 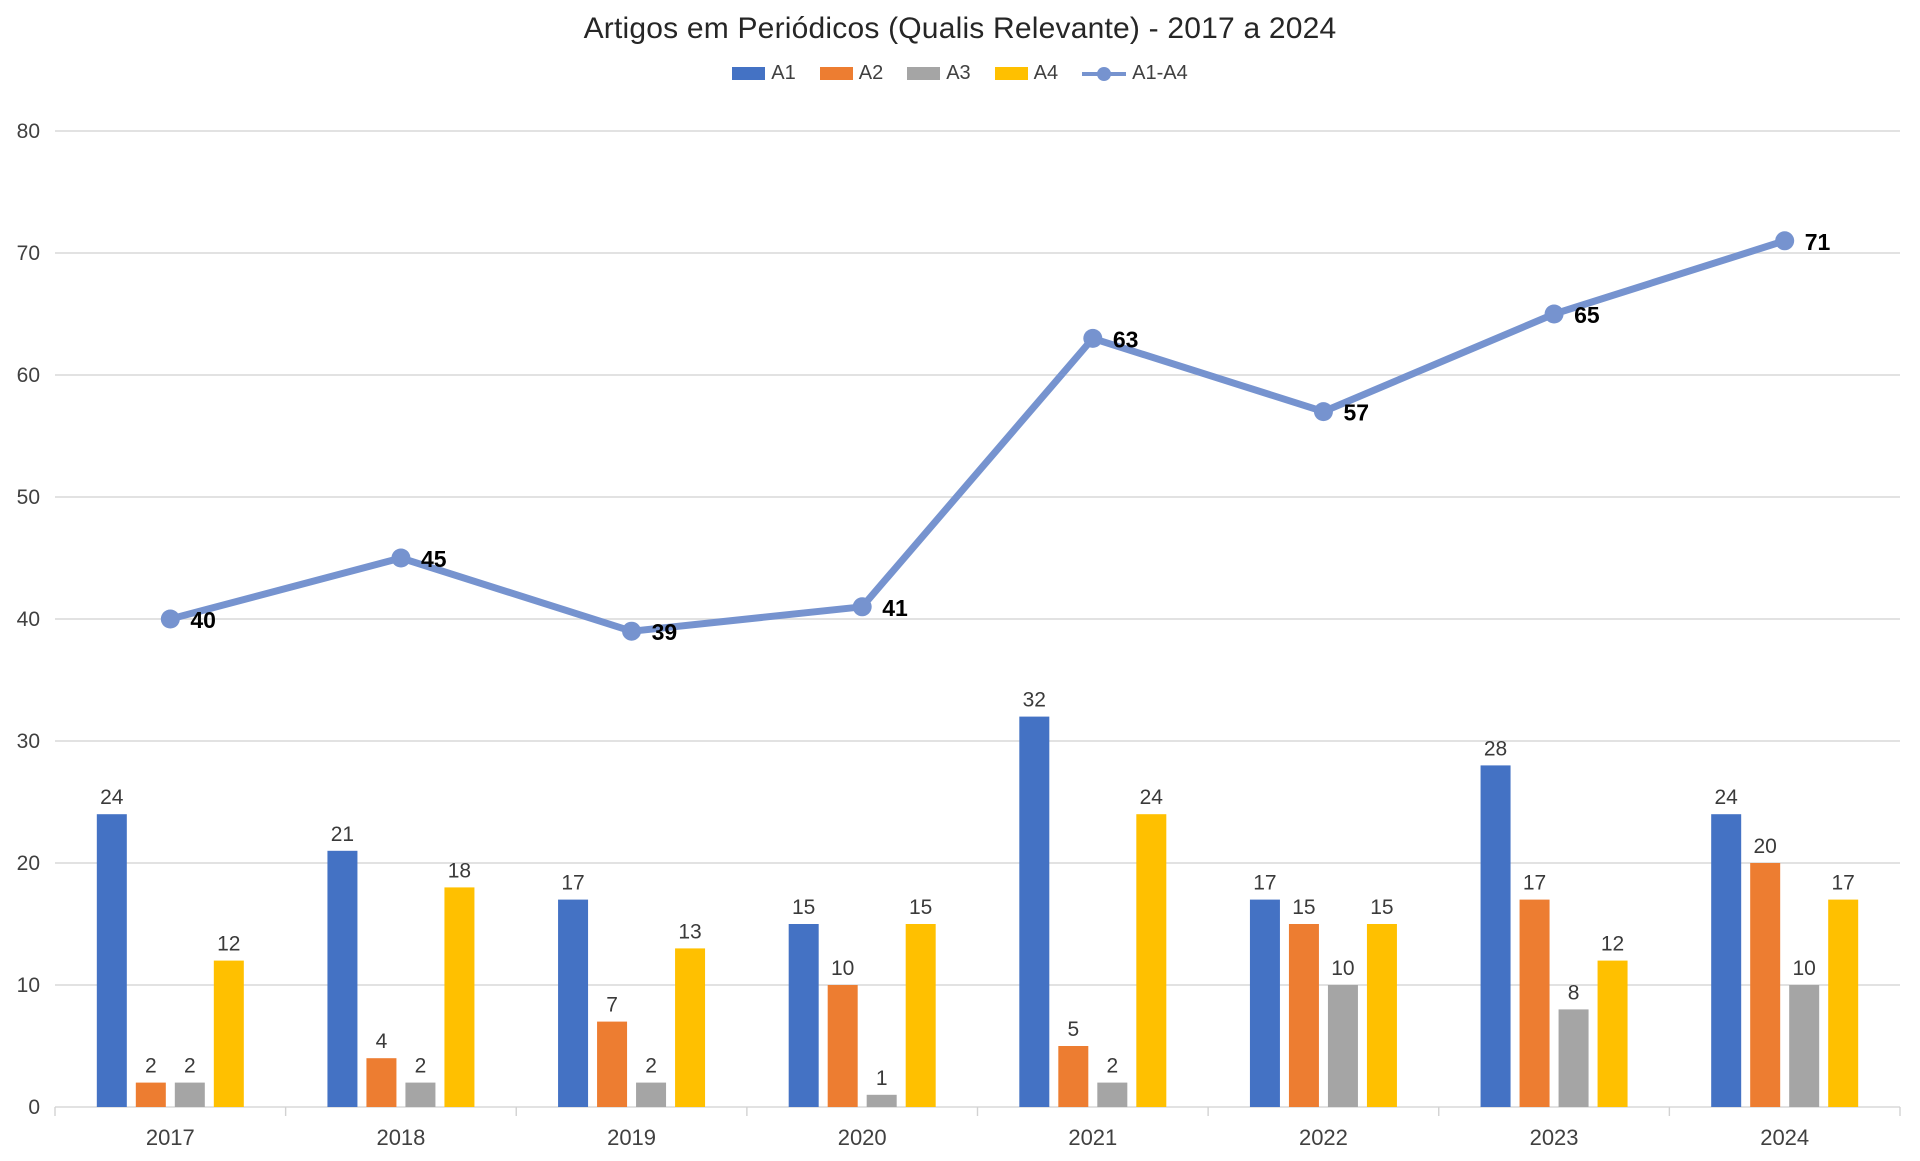 What do you see at coordinates (803, 1015) in the screenshot?
I see `bar-a1-2020` at bounding box center [803, 1015].